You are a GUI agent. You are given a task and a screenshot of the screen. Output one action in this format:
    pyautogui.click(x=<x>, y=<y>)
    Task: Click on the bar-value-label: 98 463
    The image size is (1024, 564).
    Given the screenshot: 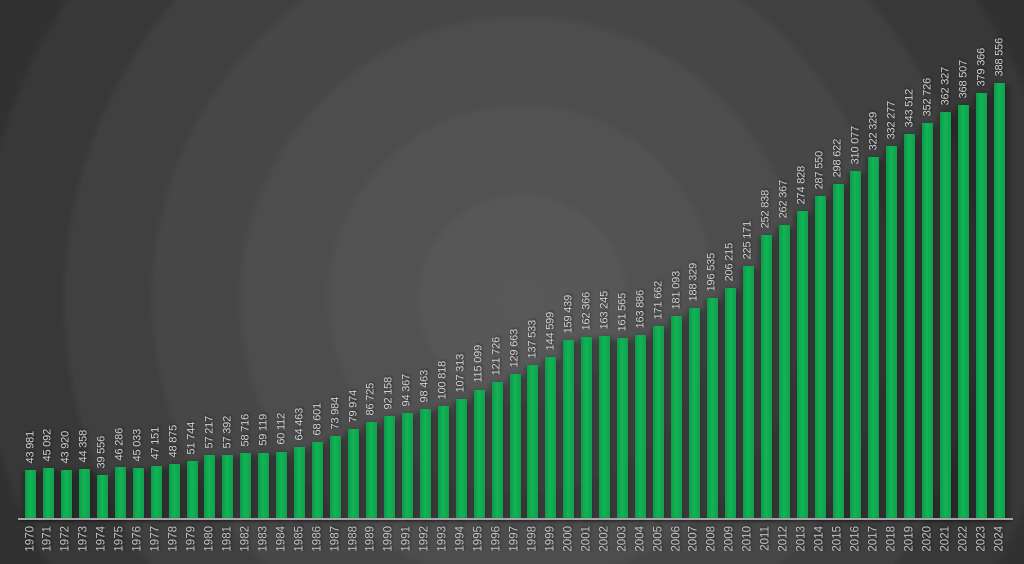 What is the action you would take?
    pyautogui.click(x=424, y=385)
    